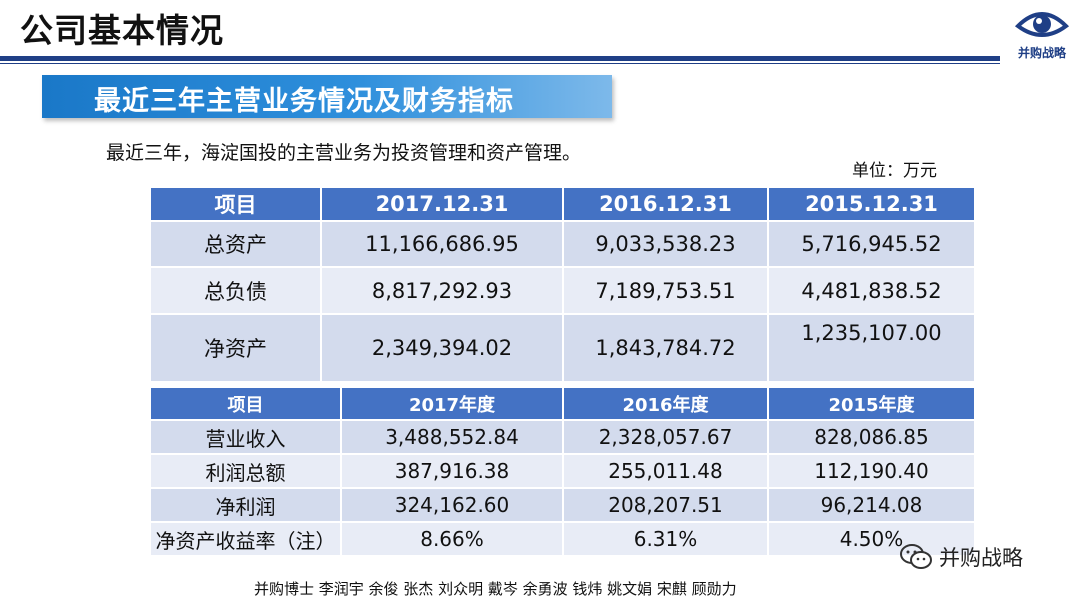 This screenshot has height=608, width=1080. What do you see at coordinates (236, 243) in the screenshot?
I see `row-label: 总资产` at bounding box center [236, 243].